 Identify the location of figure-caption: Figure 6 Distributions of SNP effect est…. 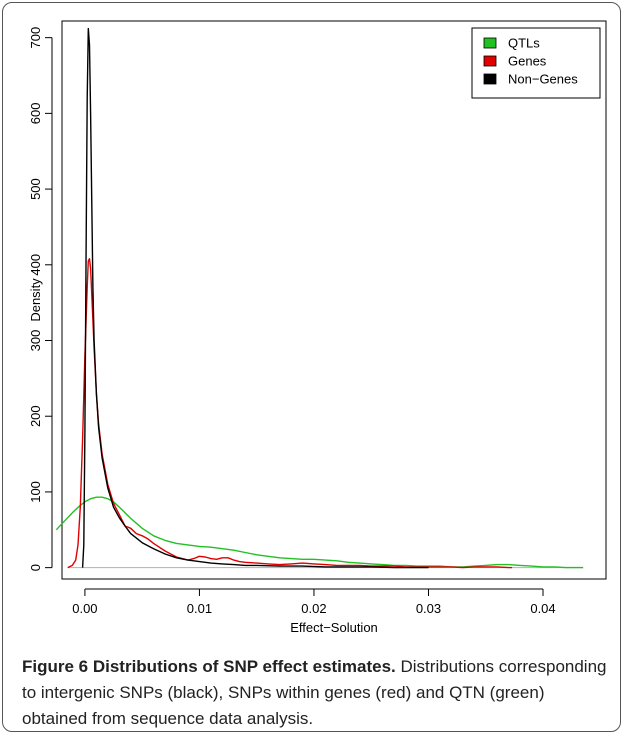
(314, 693).